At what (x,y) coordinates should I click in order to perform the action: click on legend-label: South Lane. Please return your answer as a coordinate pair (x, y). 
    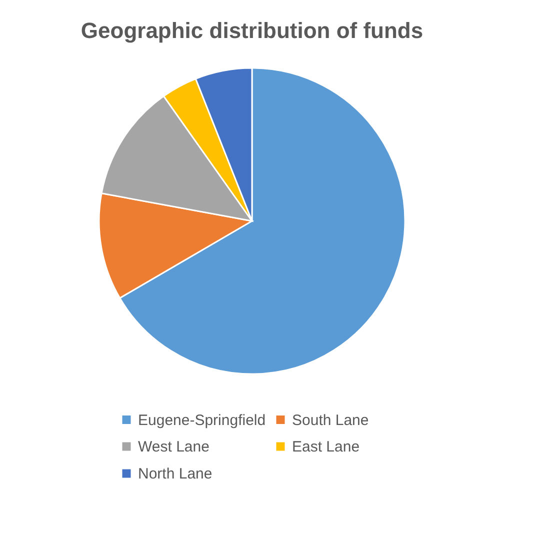
    Looking at the image, I should click on (330, 420).